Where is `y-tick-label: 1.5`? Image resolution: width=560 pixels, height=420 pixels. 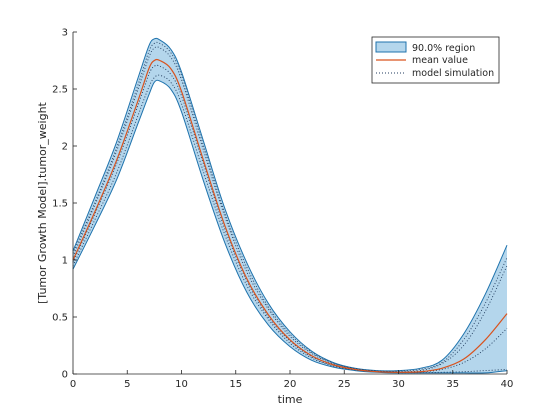
y-tick-label: 1.5 is located at coordinates (60, 204).